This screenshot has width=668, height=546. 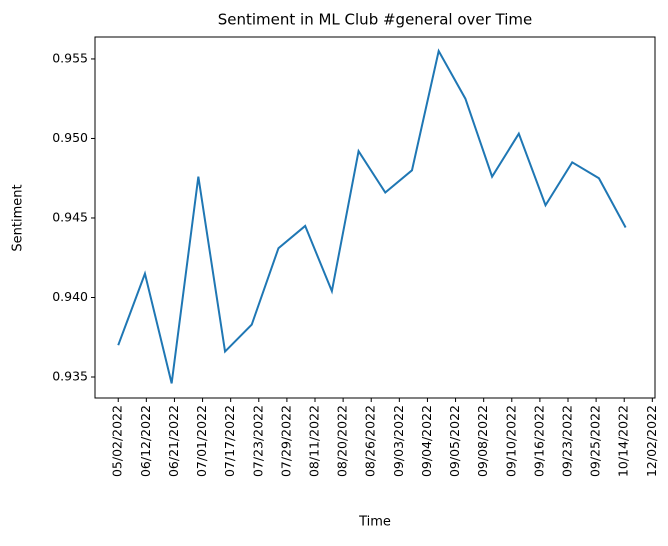 What do you see at coordinates (595, 441) in the screenshot?
I see `x-tick-label: 09/25/2022` at bounding box center [595, 441].